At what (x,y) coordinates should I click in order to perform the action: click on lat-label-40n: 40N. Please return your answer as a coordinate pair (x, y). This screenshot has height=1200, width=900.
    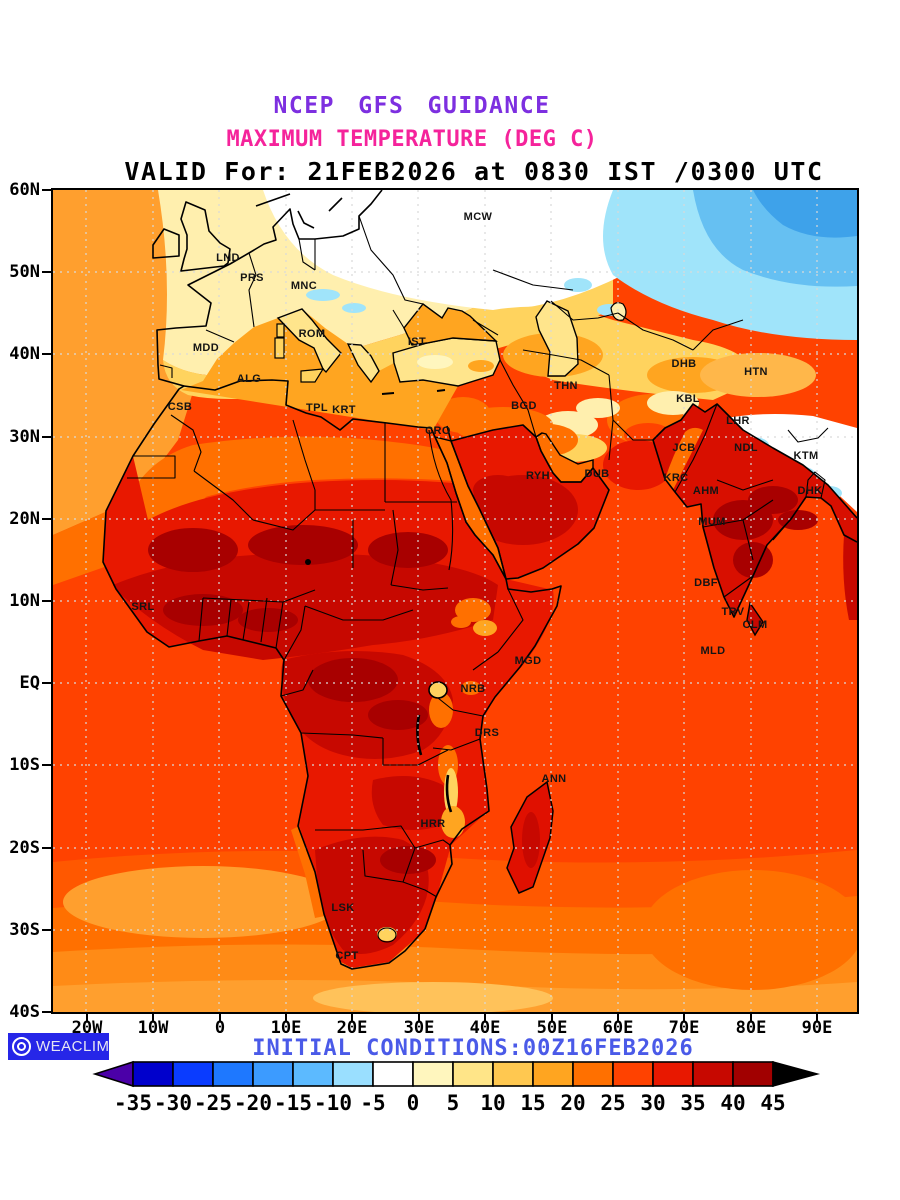
    Looking at the image, I should click on (24, 354).